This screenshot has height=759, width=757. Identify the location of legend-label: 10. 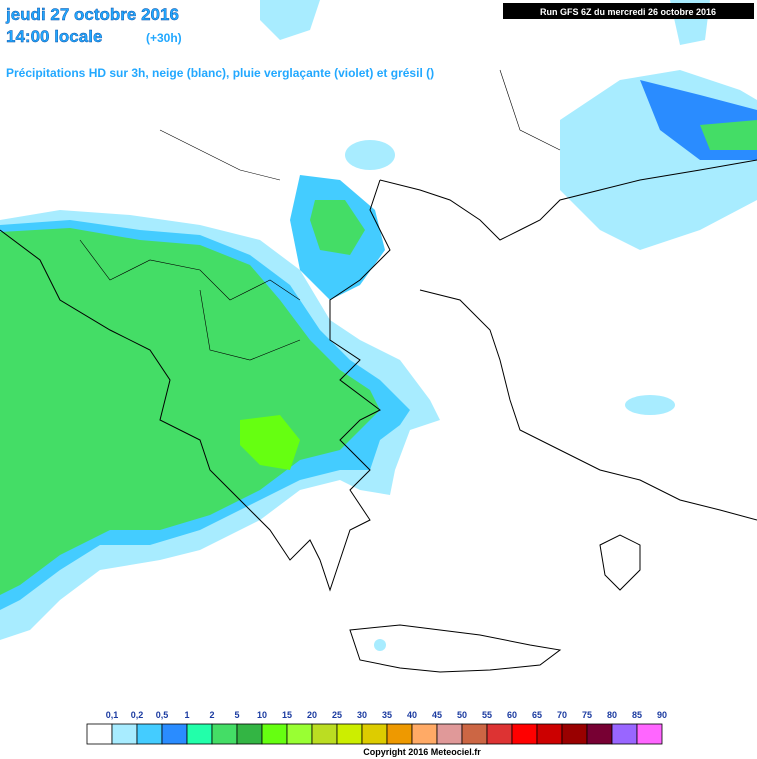
(262, 715).